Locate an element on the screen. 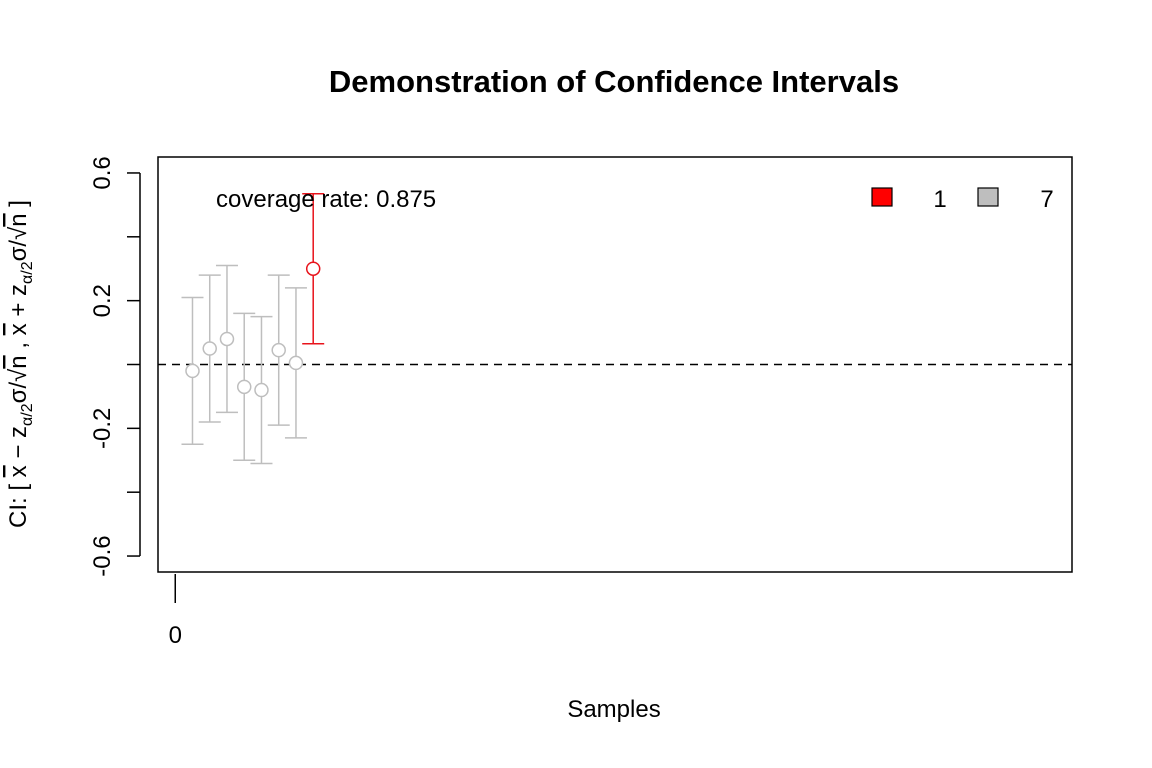 The height and width of the screenshot is (768, 1152). x-tick-label: 0 is located at coordinates (175, 635).